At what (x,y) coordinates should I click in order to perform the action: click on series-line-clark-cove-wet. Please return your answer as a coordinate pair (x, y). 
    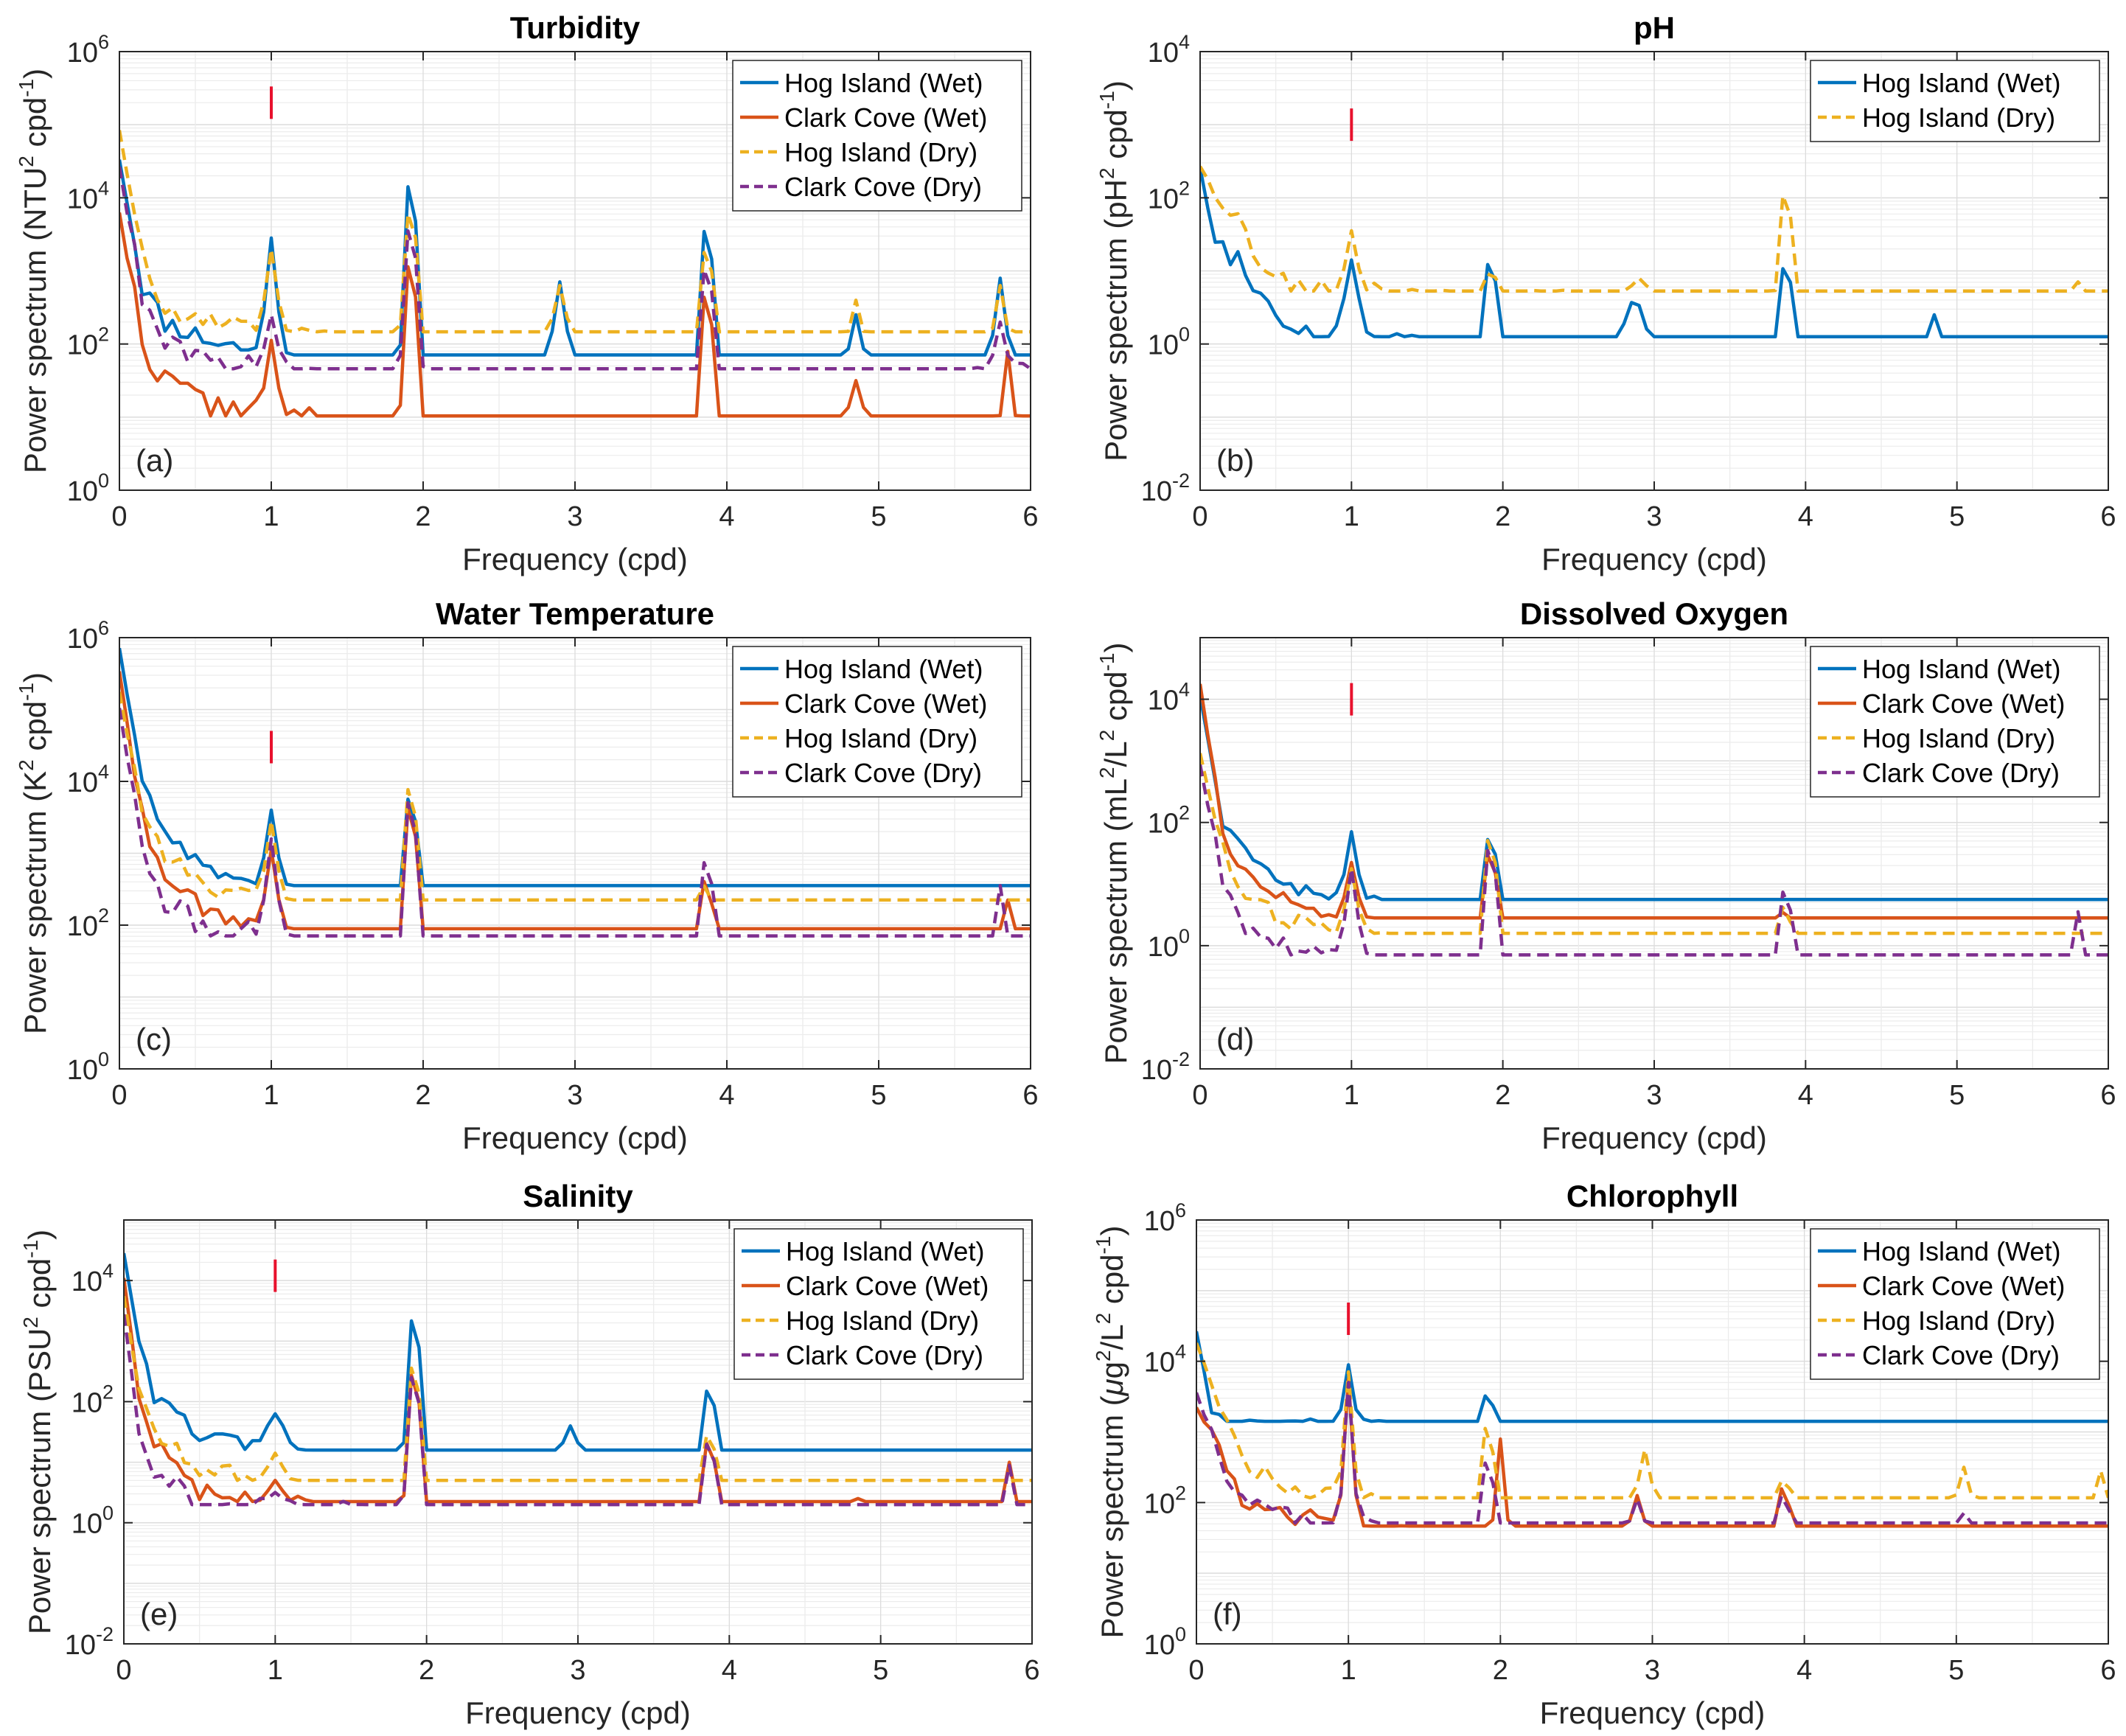
    Looking at the image, I should click on (1654, 801).